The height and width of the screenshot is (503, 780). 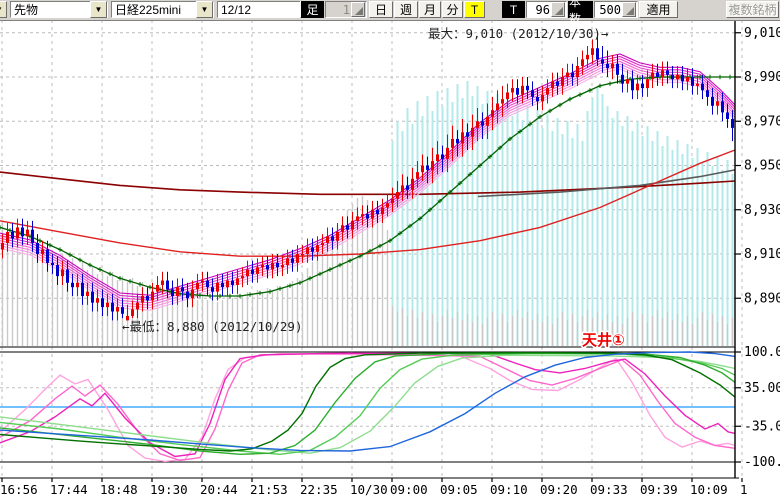 What do you see at coordinates (616, 9) in the screenshot?
I see `bar-count-input: 500` at bounding box center [616, 9].